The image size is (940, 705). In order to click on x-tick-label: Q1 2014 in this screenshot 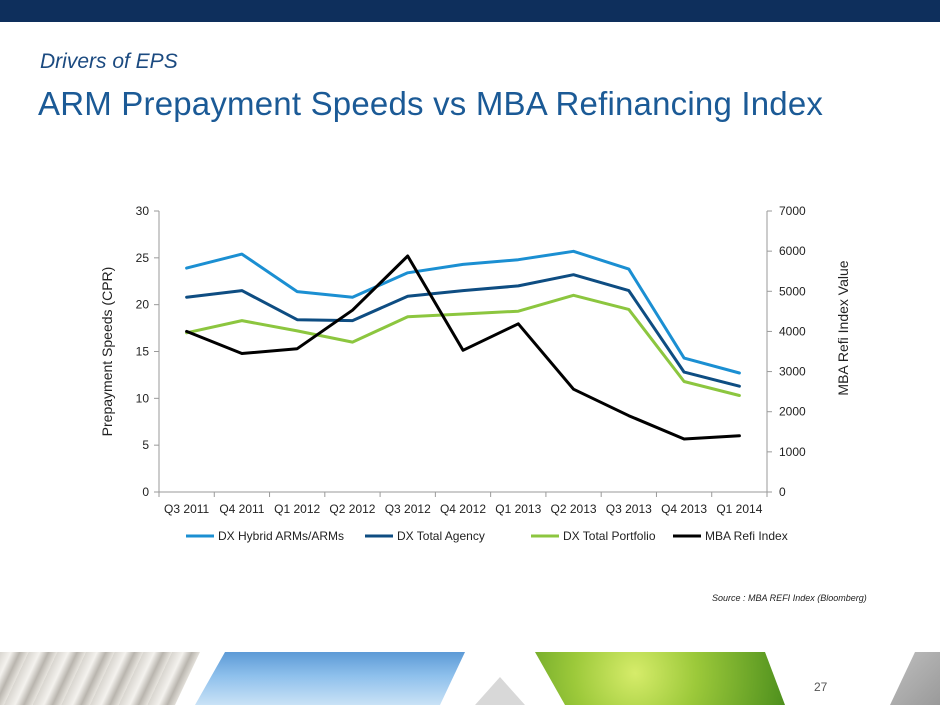, I will do `click(739, 509)`.